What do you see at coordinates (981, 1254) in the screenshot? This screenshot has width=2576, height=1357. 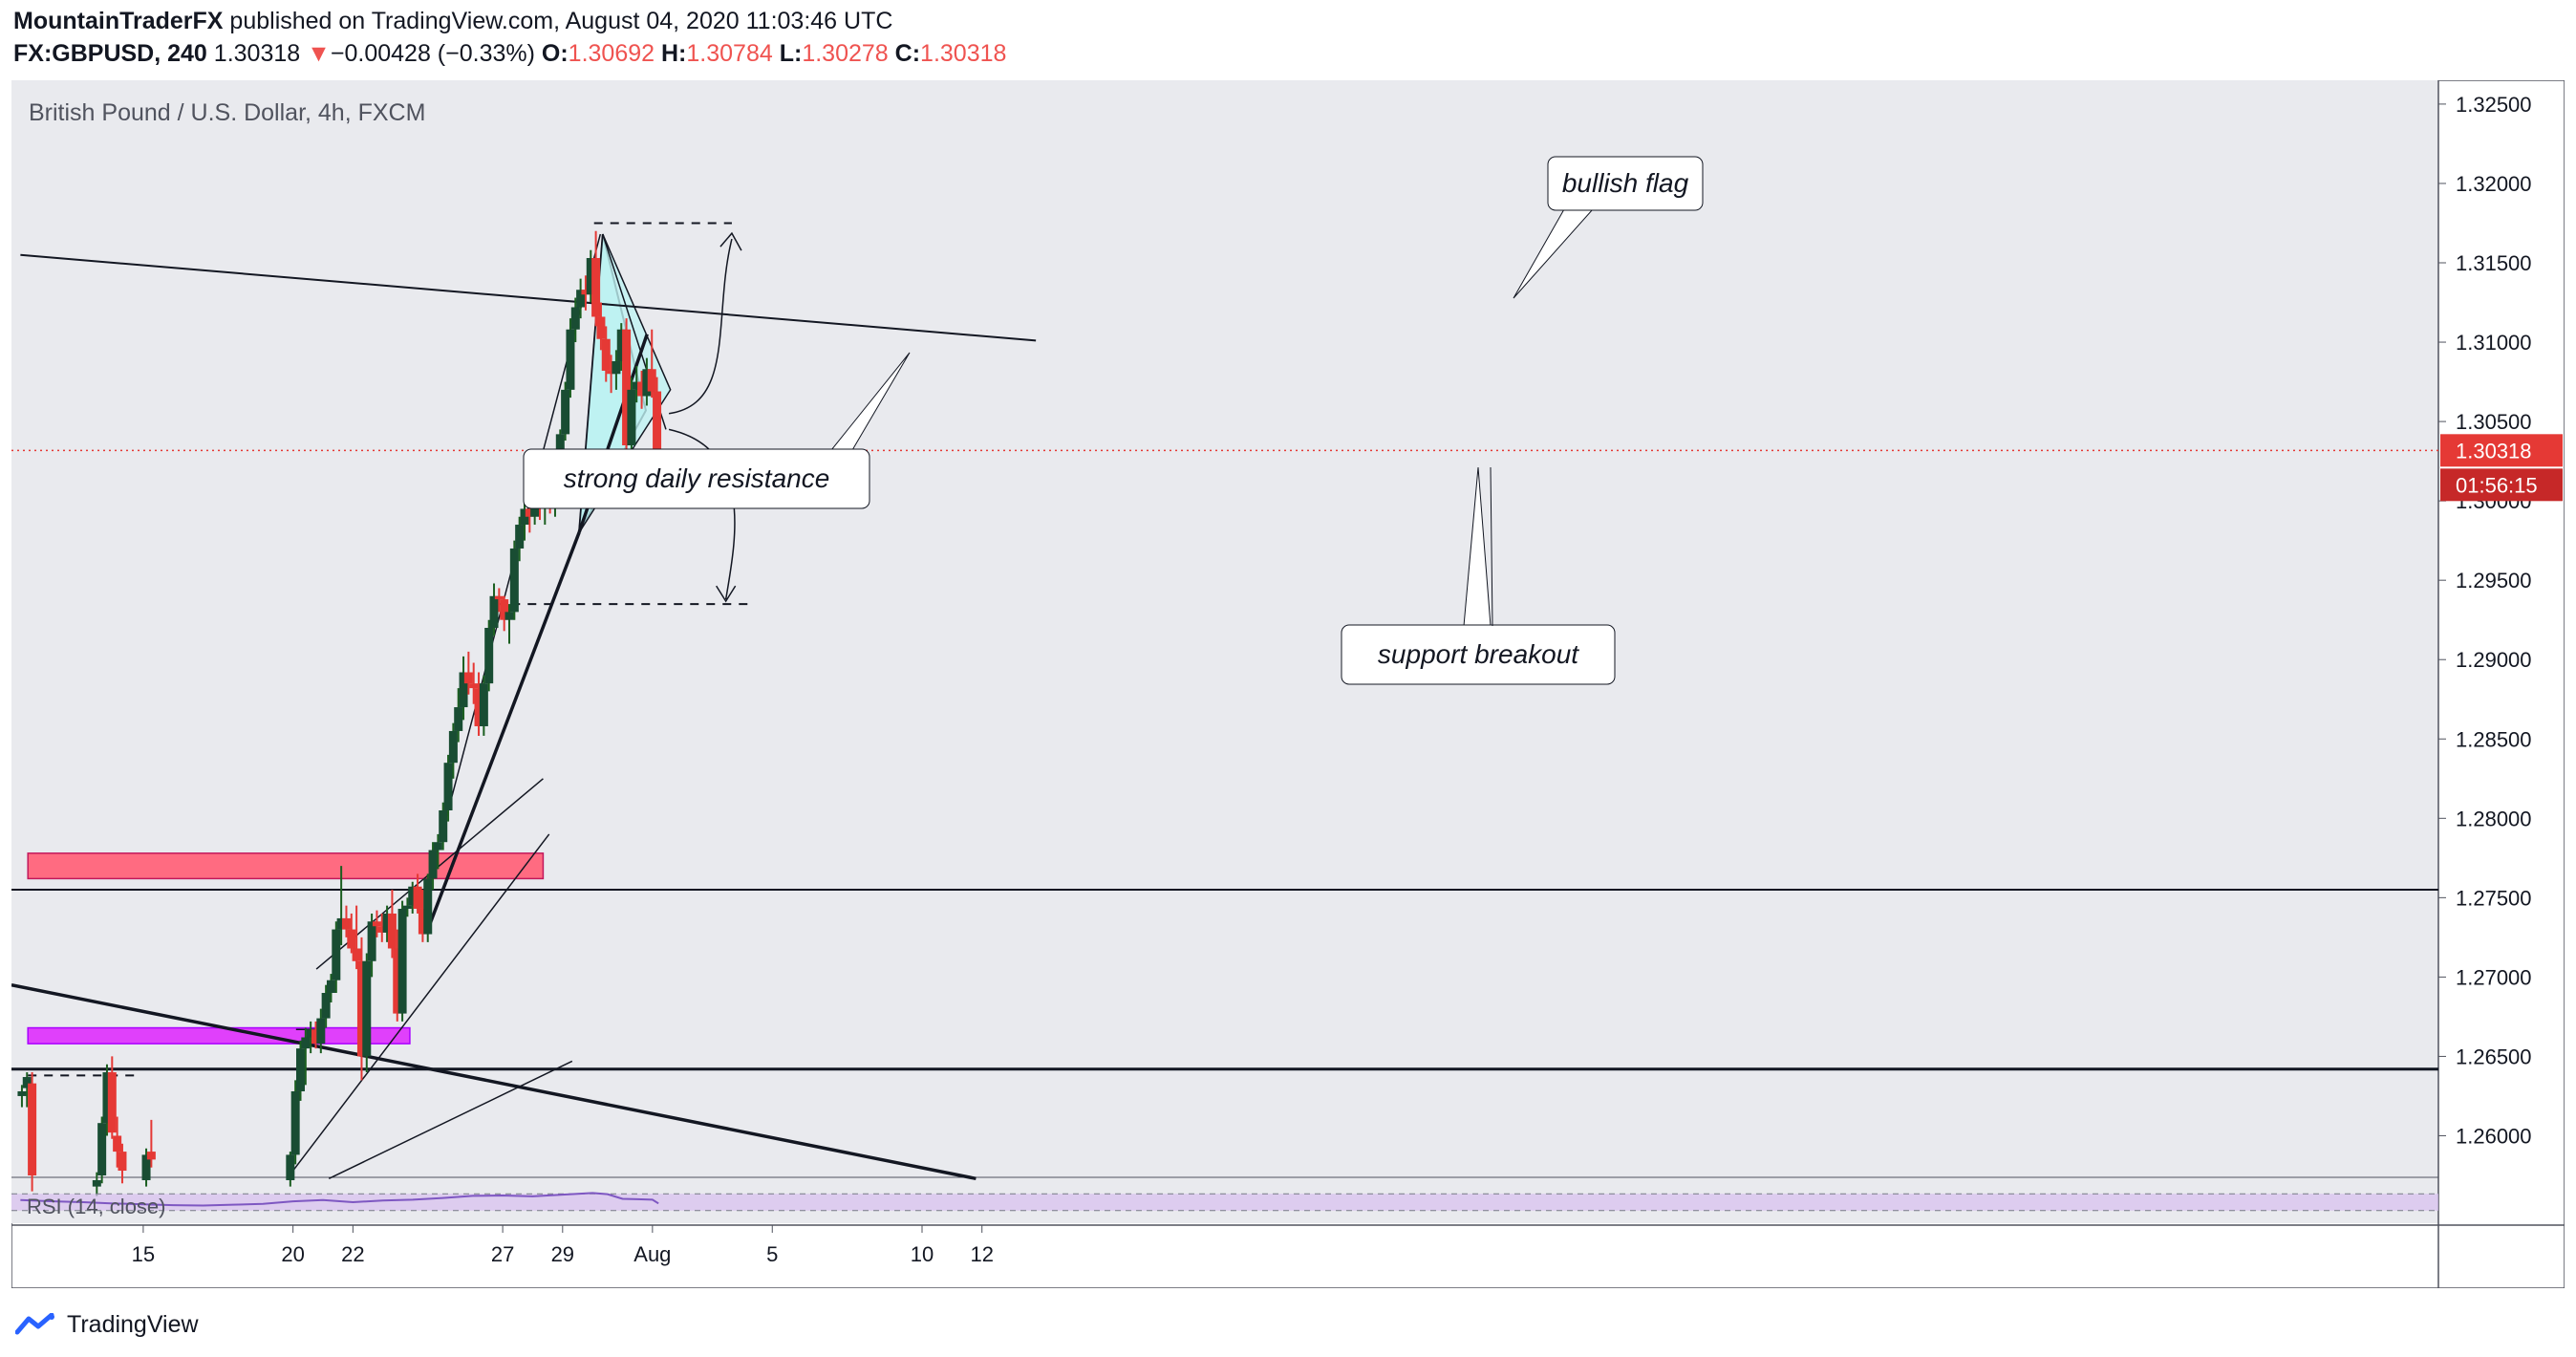 I see `x-tick-label: 12` at bounding box center [981, 1254].